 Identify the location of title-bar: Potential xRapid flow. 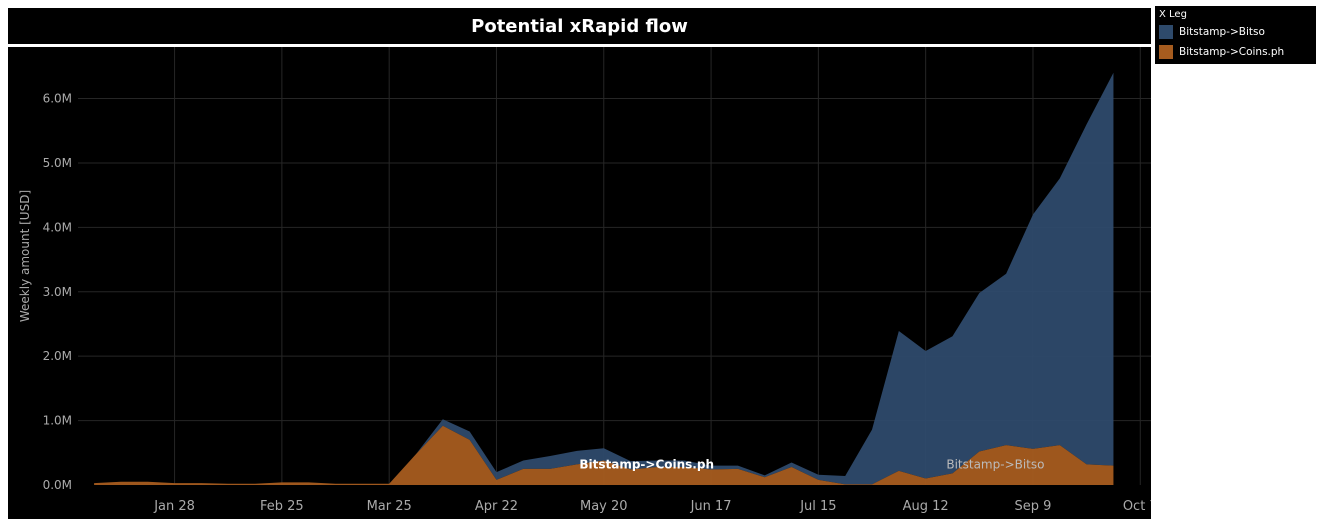
(579, 26).